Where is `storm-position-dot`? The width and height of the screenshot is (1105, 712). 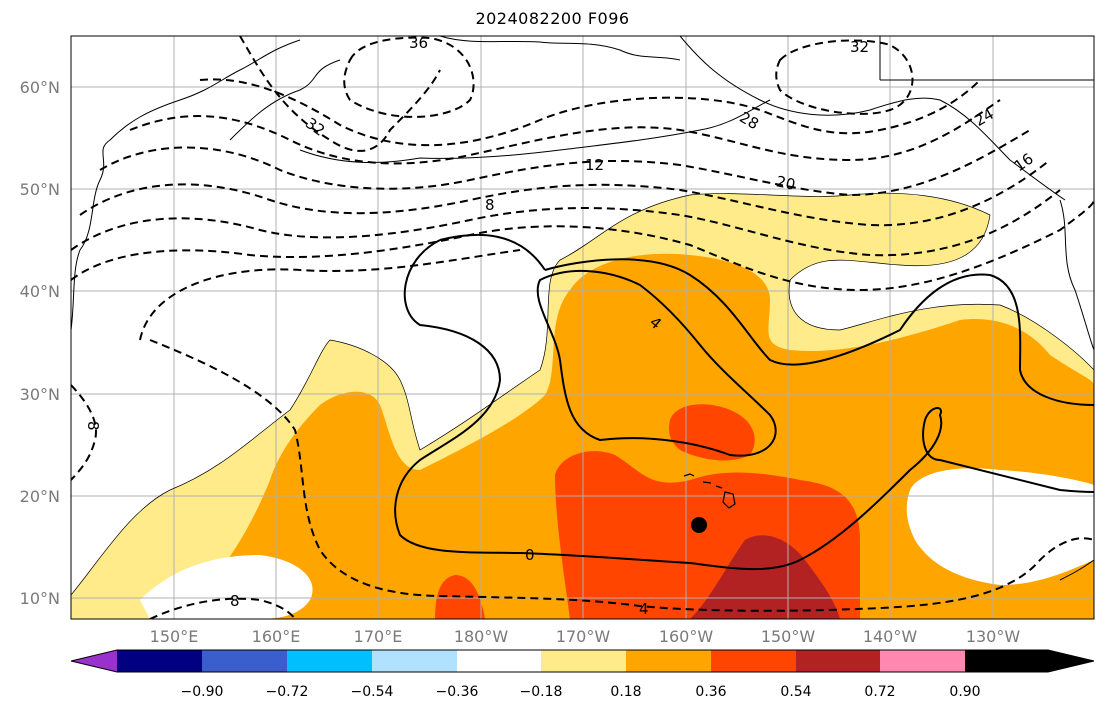 storm-position-dot is located at coordinates (699, 525).